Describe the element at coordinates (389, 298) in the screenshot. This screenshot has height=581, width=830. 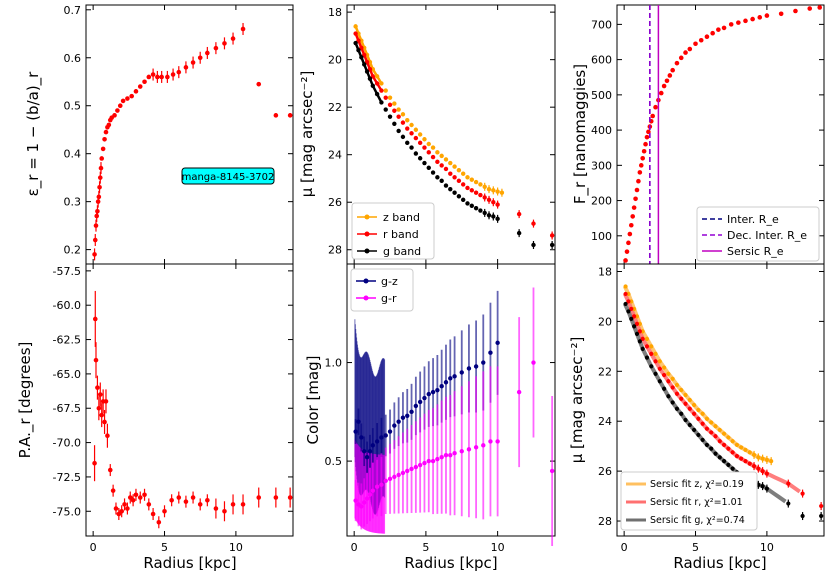
I see `legend-label: g-r` at that location.